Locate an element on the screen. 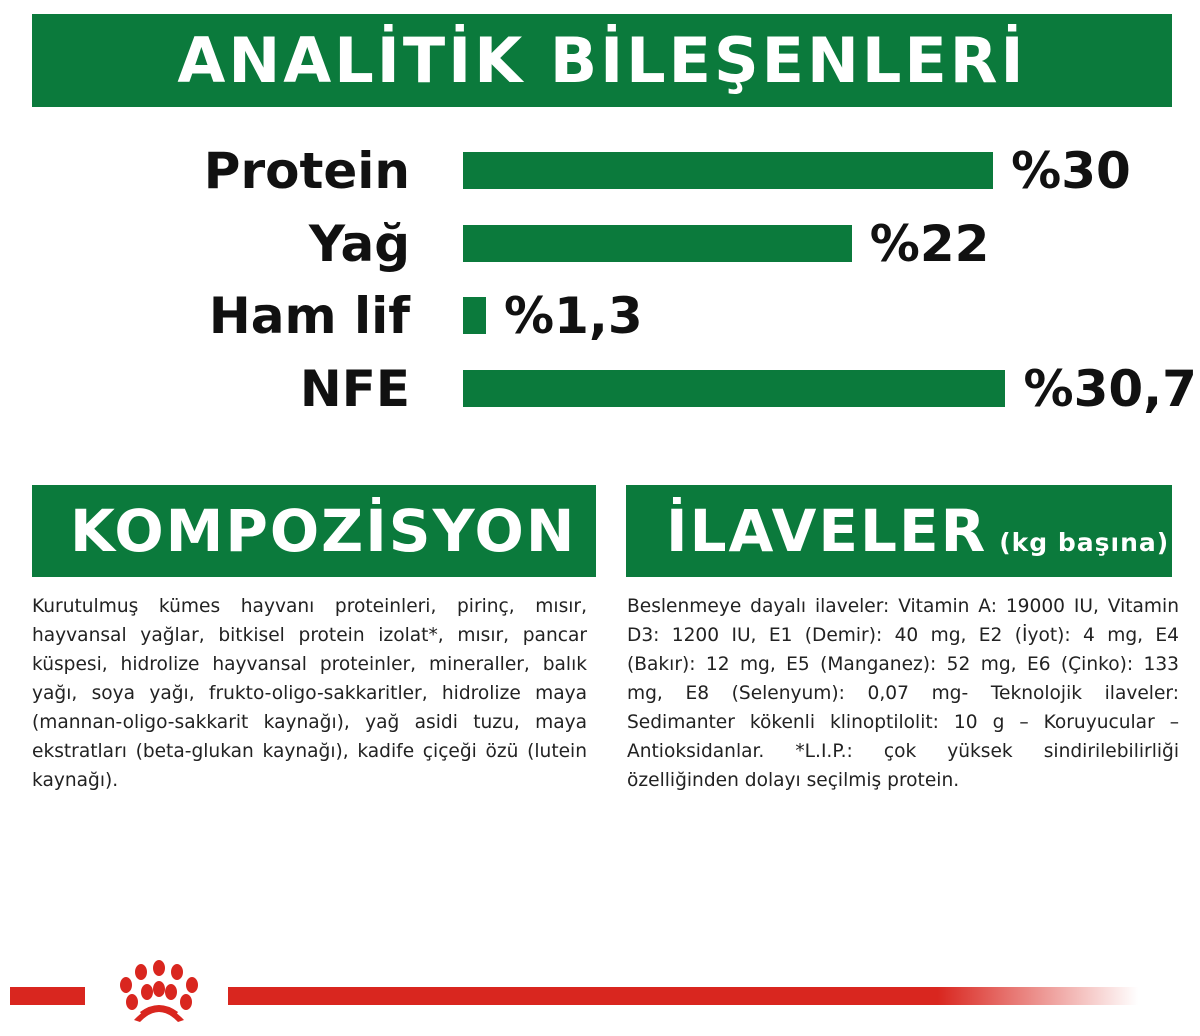  footer-red-line-left is located at coordinates (47, 996).